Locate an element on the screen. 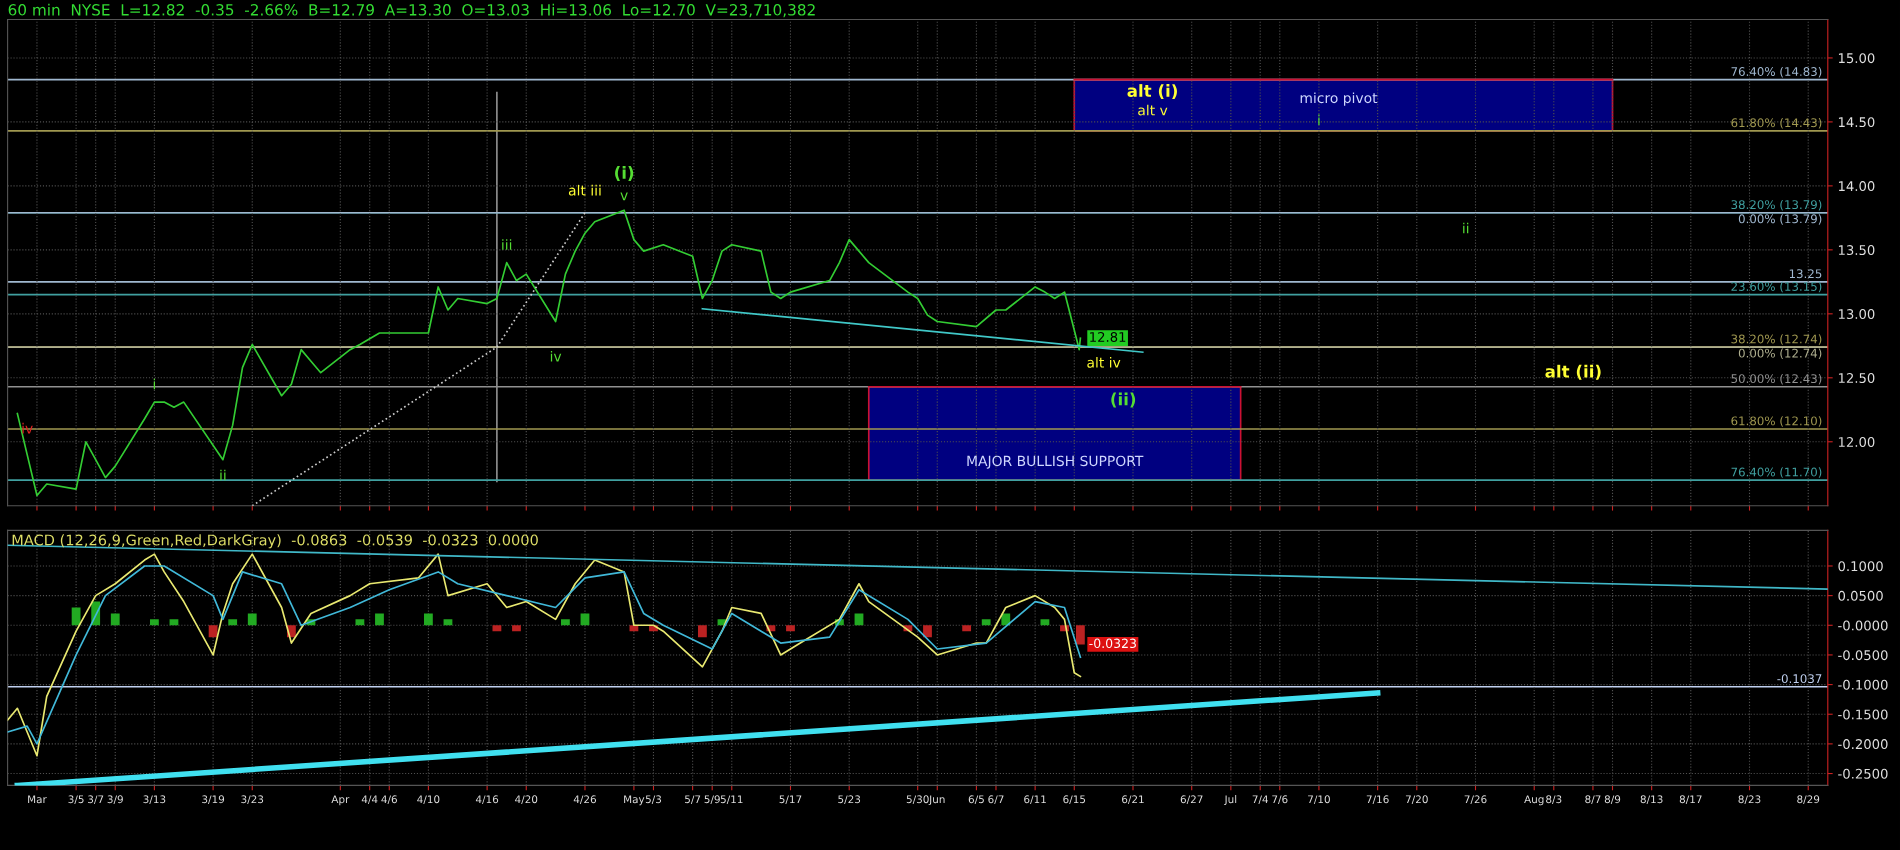 Image resolution: width=1900 pixels, height=850 pixels. ref-line-label: -0.1037 is located at coordinates (1799, 679).